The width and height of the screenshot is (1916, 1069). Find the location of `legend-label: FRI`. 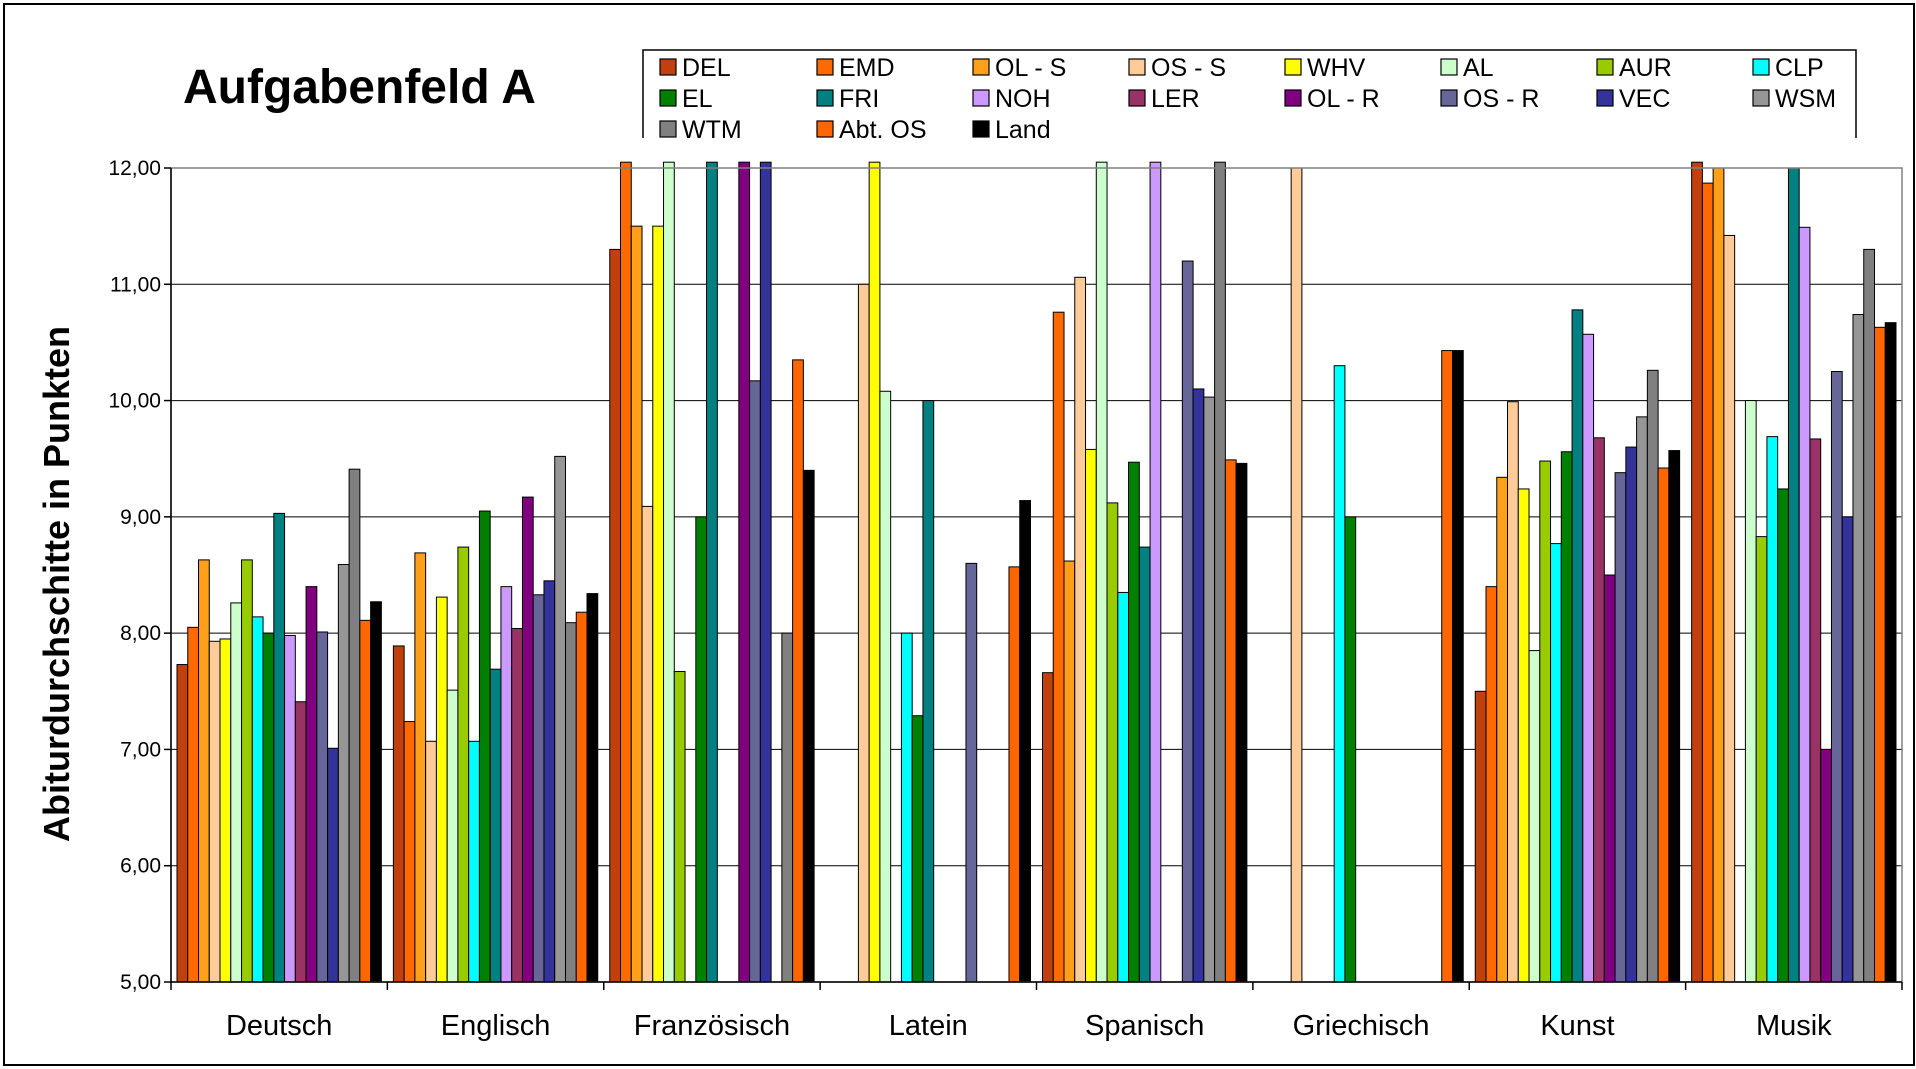

legend-label: FRI is located at coordinates (859, 99).